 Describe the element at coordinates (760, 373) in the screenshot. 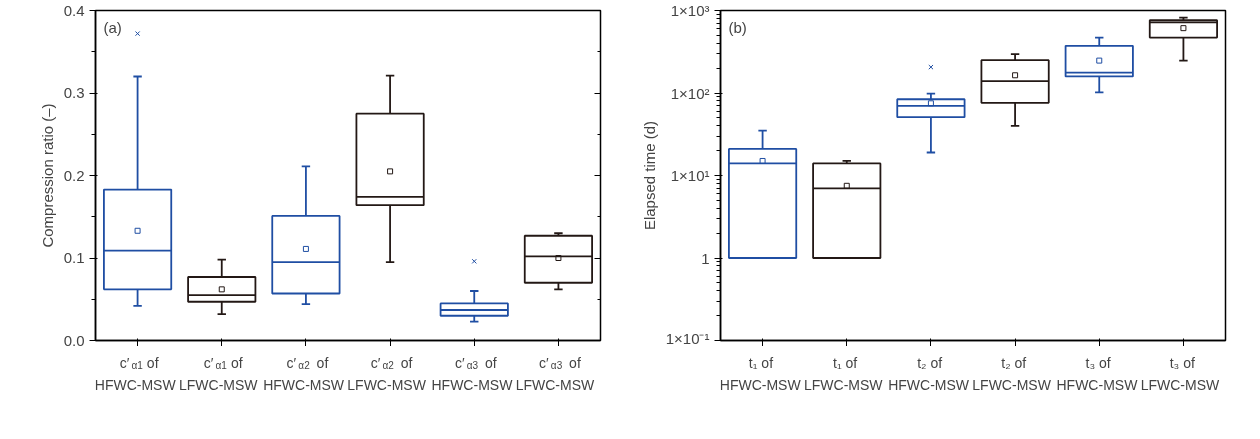

I see `x-tick-label: t₁ of HFWC-MSW` at that location.